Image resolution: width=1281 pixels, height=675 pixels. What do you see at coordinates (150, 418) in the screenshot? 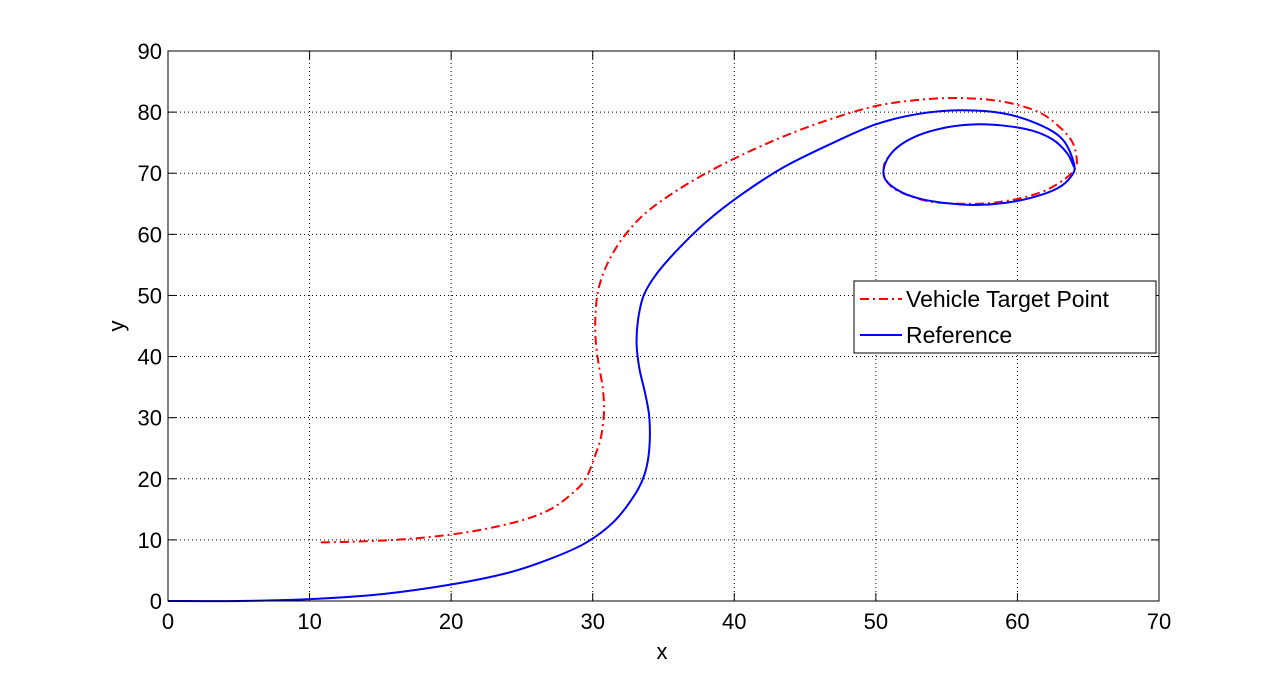
I see `y-tick-label: 30` at bounding box center [150, 418].